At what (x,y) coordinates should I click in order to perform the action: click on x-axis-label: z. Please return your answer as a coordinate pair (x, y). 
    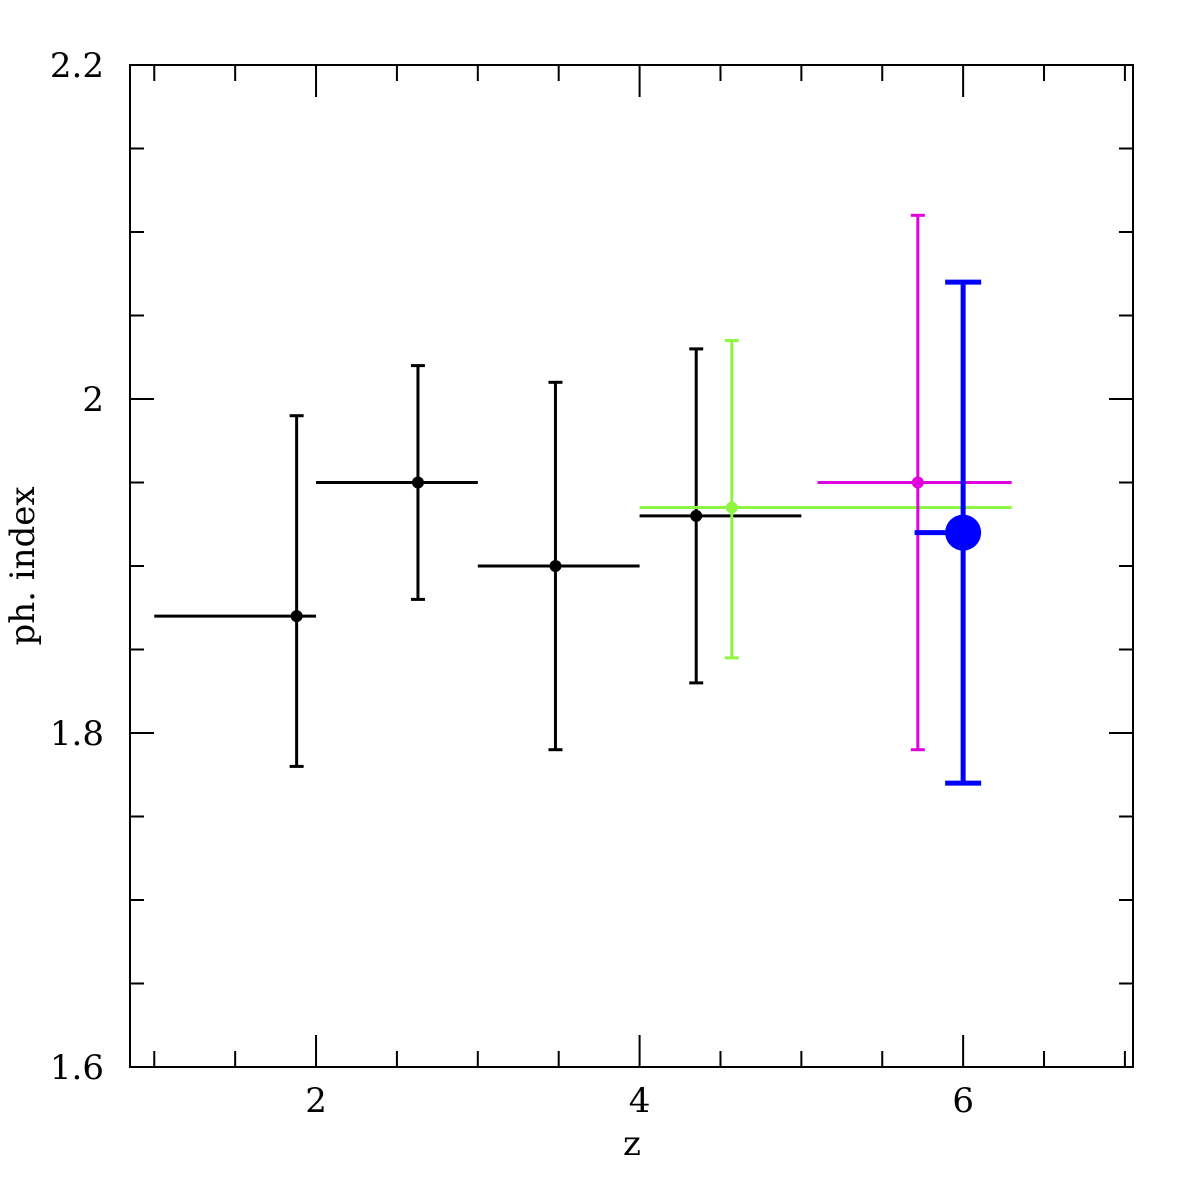
    Looking at the image, I should click on (632, 1144).